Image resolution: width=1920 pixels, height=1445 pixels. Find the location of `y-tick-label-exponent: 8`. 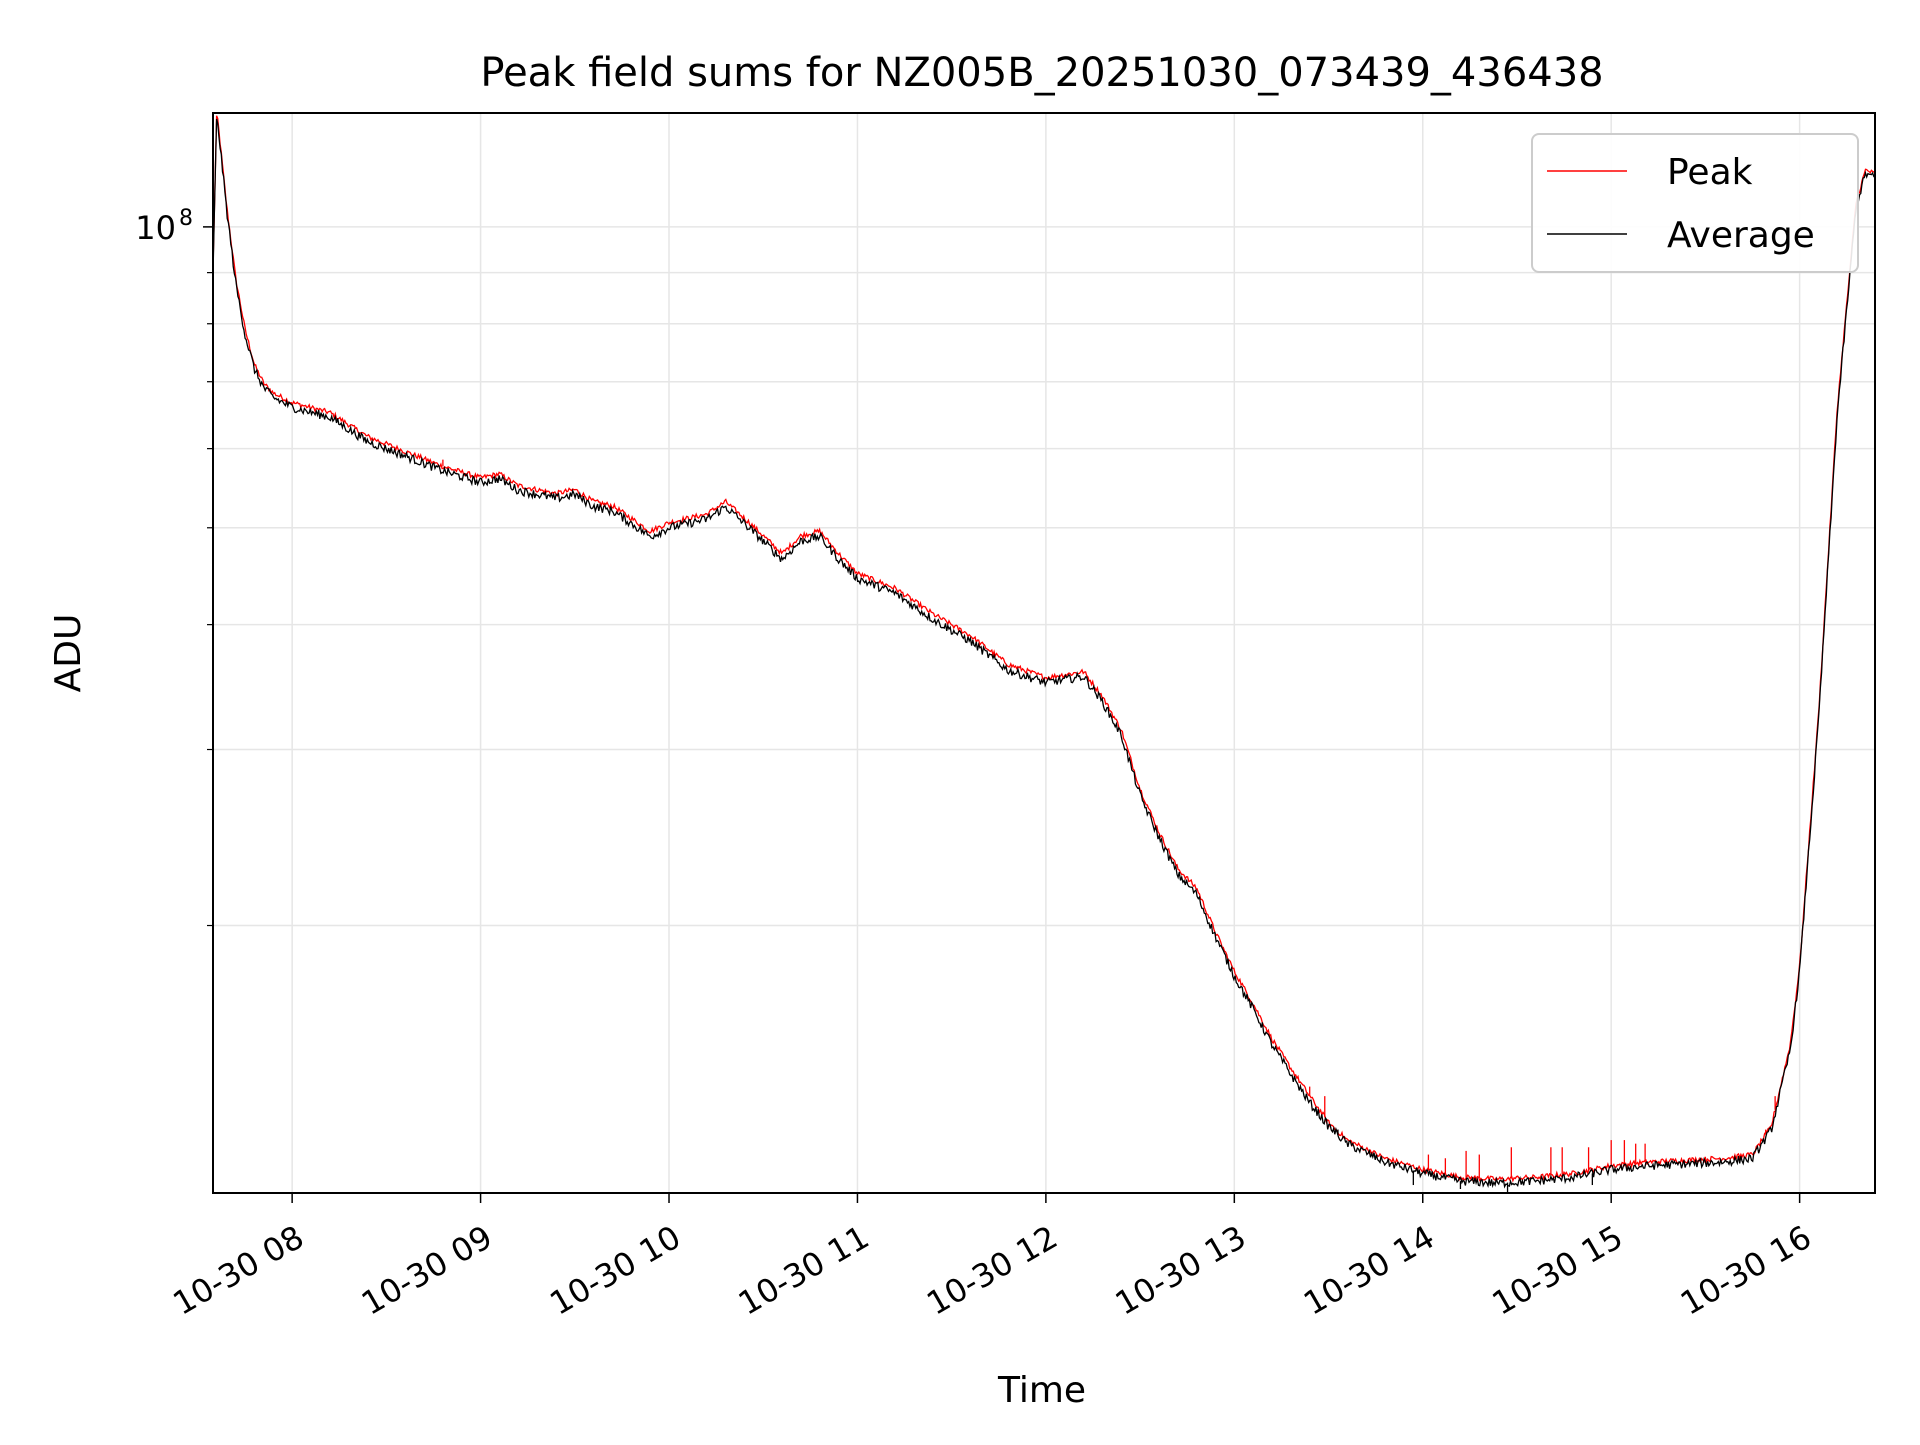

y-tick-label-exponent: 8 is located at coordinates (186, 218).